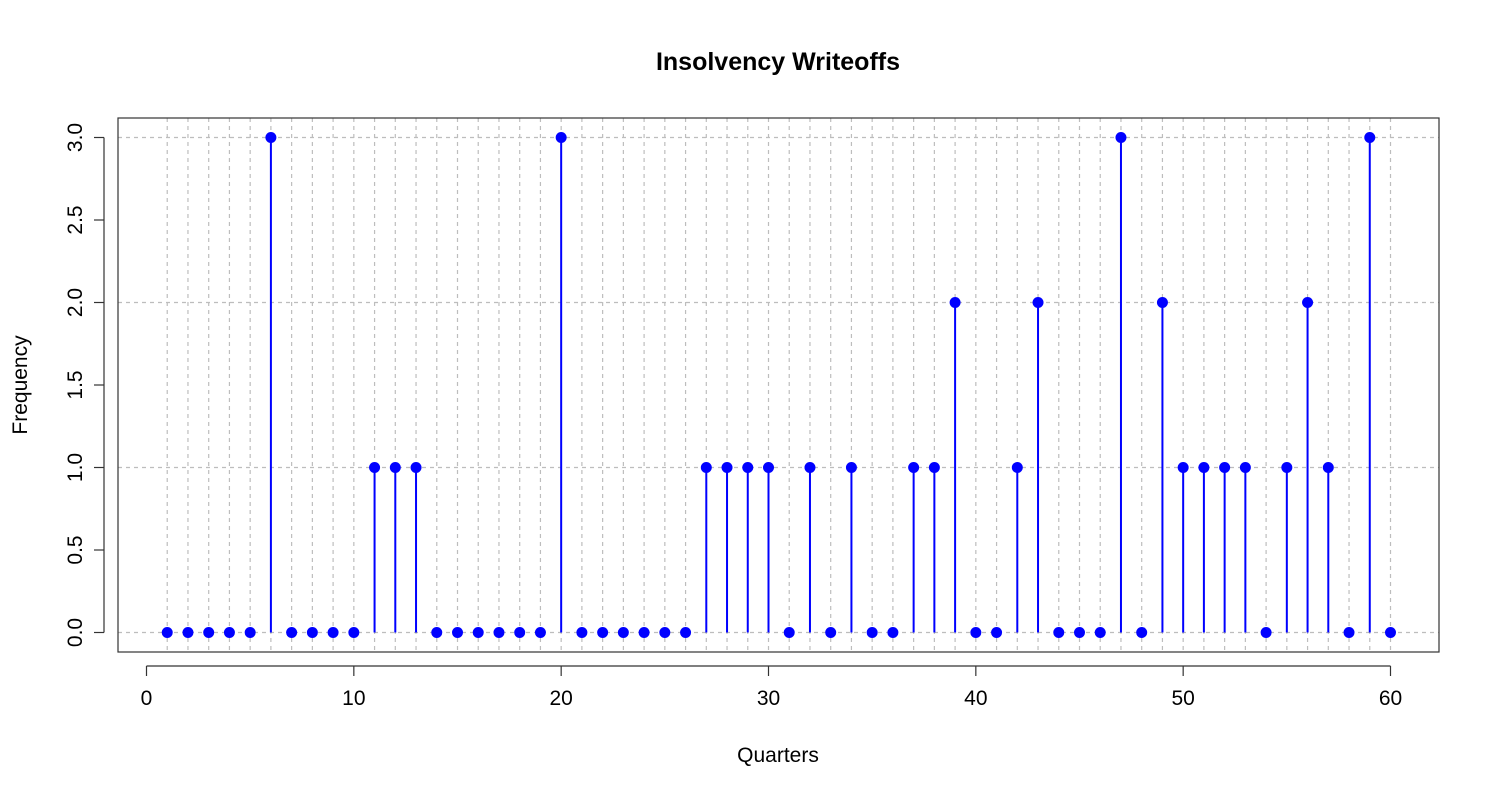 Image resolution: width=1500 pixels, height=800 pixels. What do you see at coordinates (778, 62) in the screenshot?
I see `chart-title: Insolvency Writeoffs` at bounding box center [778, 62].